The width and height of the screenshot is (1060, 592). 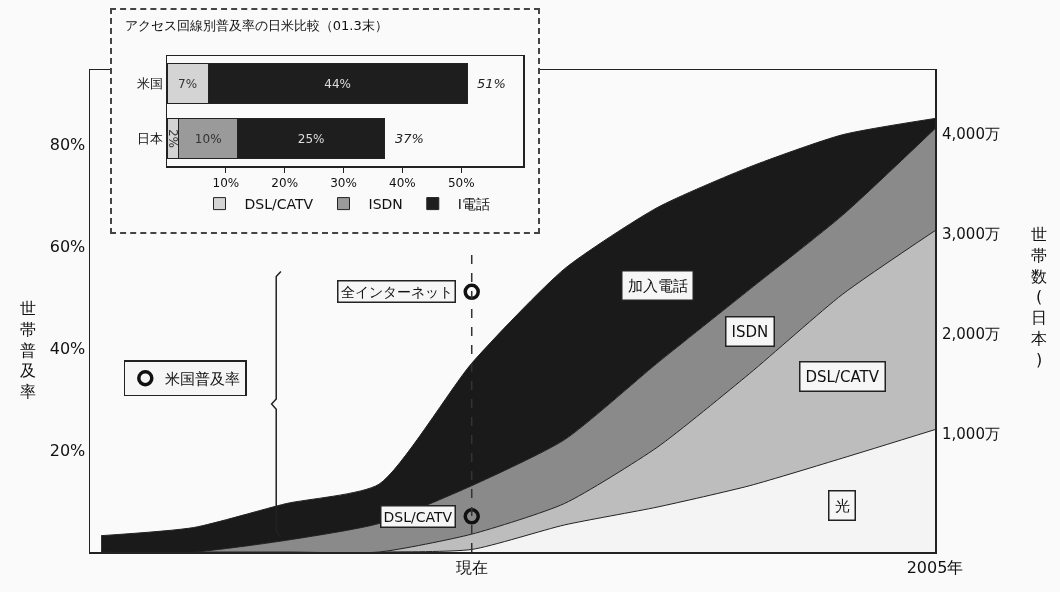 What do you see at coordinates (971, 434) in the screenshot?
I see `y2-tick-label: 1,000万` at bounding box center [971, 434].